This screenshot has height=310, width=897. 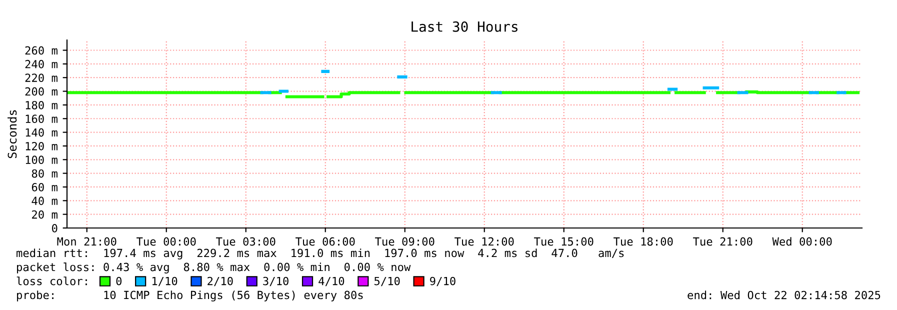 I want to click on x-tick-label: Tue 12:00, so click(x=484, y=241).